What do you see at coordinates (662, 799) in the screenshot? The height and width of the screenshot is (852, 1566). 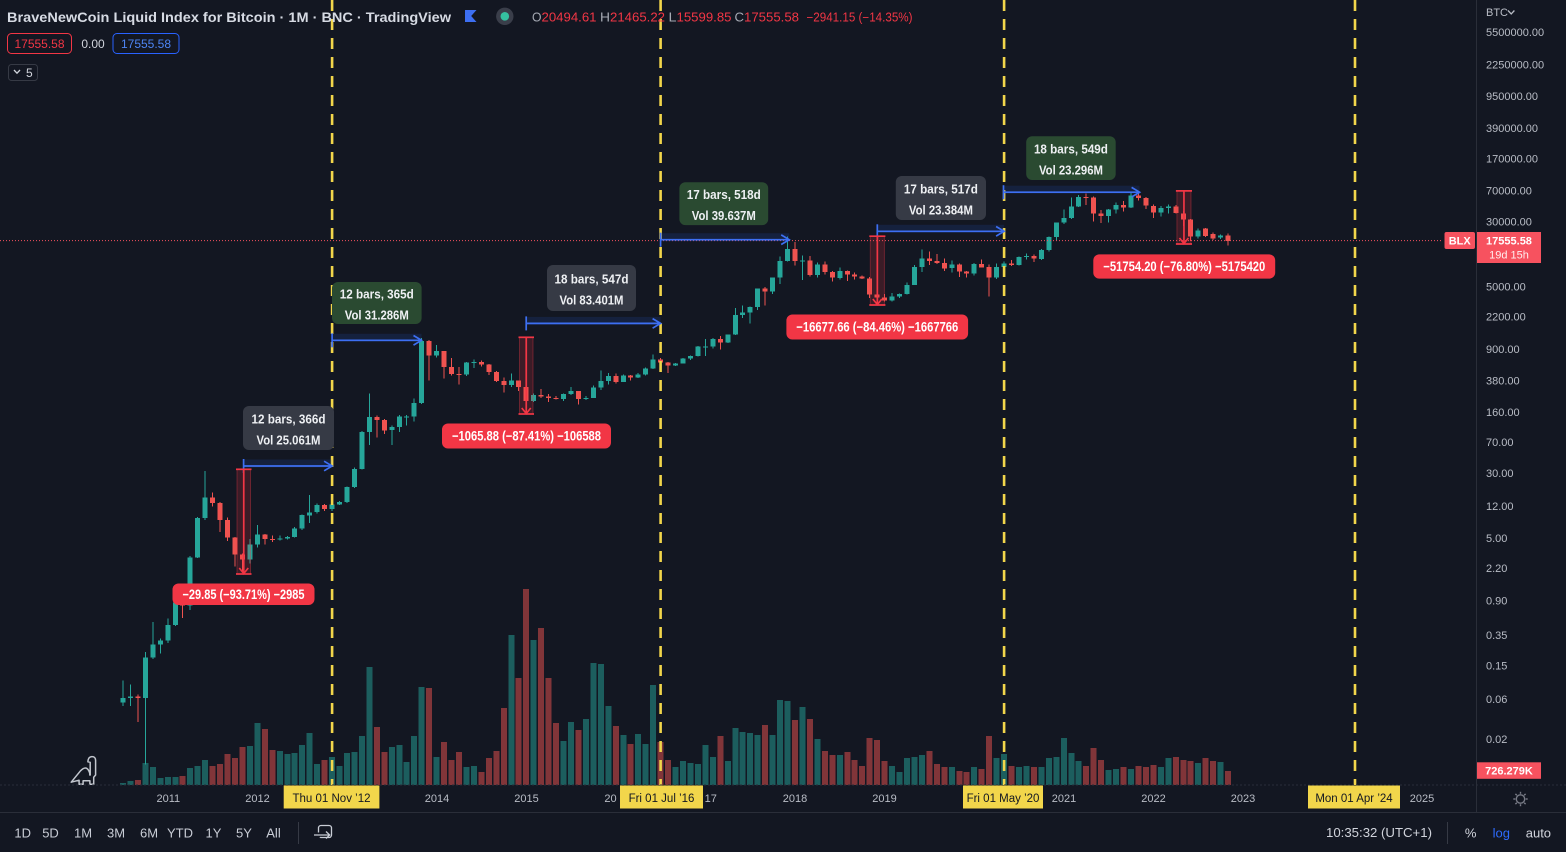 I see `svg-text: Fri 01 Jul ’16` at bounding box center [662, 799].